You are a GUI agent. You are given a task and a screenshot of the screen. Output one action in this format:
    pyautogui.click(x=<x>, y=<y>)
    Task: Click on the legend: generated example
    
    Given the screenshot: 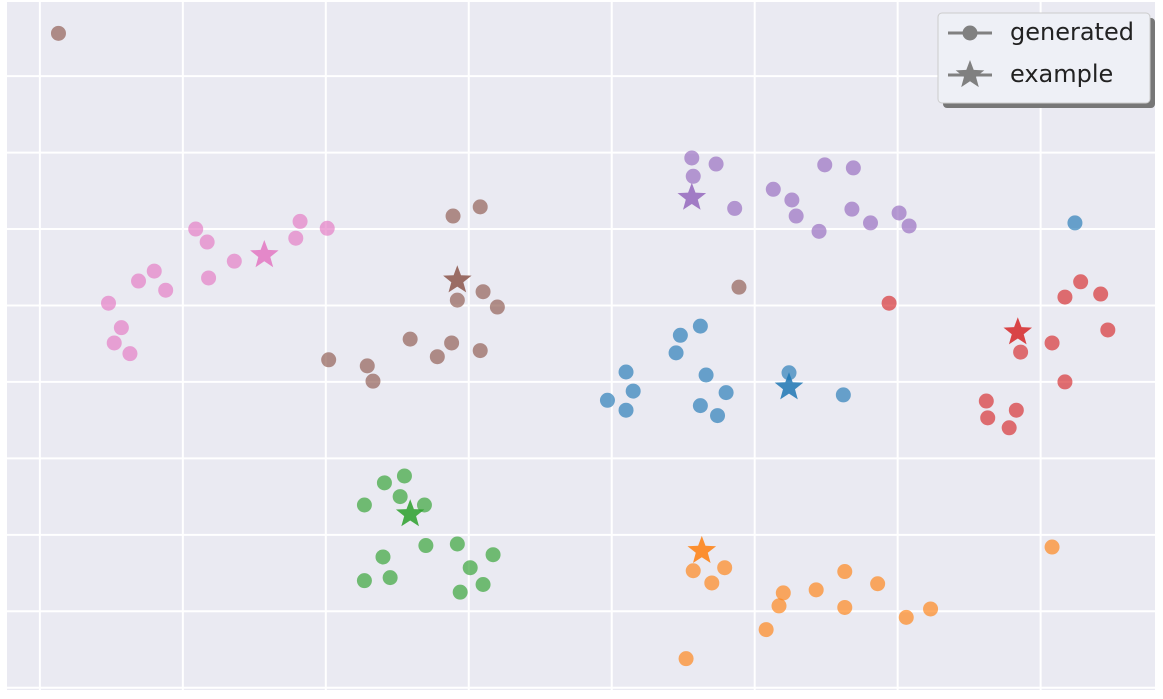 What is the action you would take?
    pyautogui.click(x=1046, y=60)
    